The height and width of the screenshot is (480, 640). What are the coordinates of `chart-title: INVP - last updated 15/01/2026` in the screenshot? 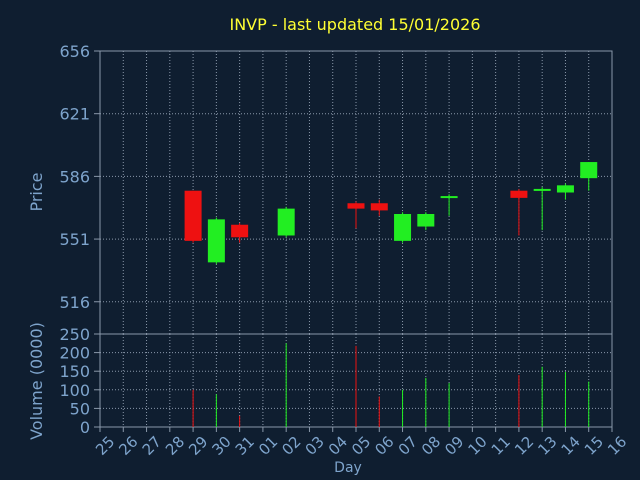 It's located at (354, 24).